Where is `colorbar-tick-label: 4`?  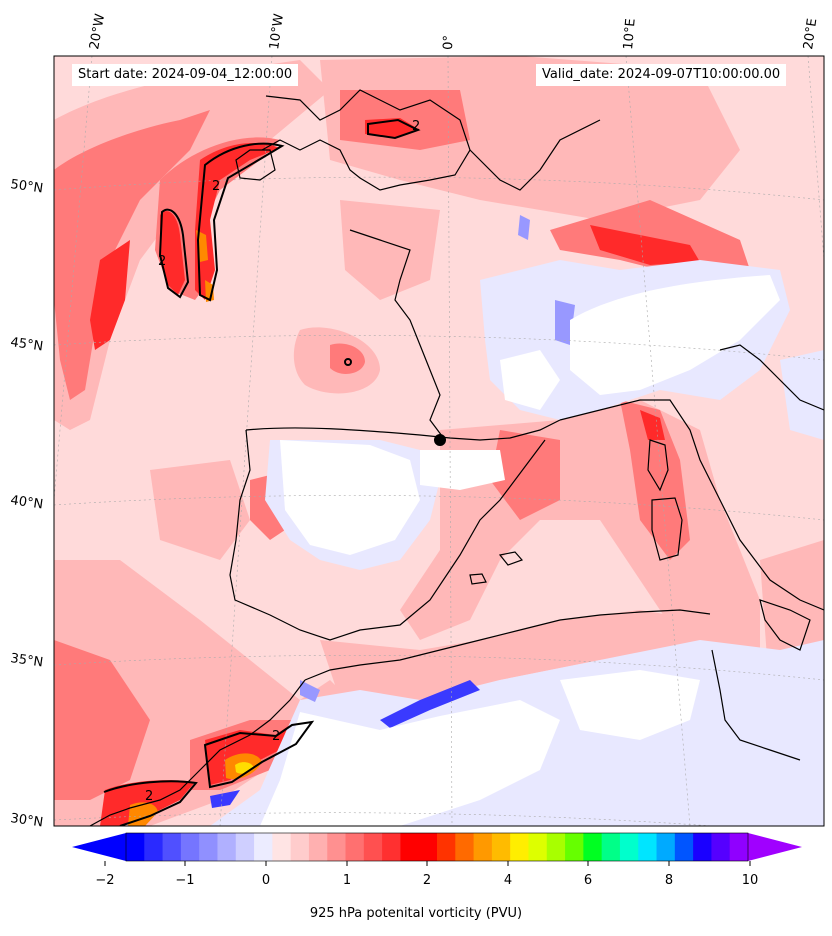 colorbar-tick-label: 4 is located at coordinates (508, 880).